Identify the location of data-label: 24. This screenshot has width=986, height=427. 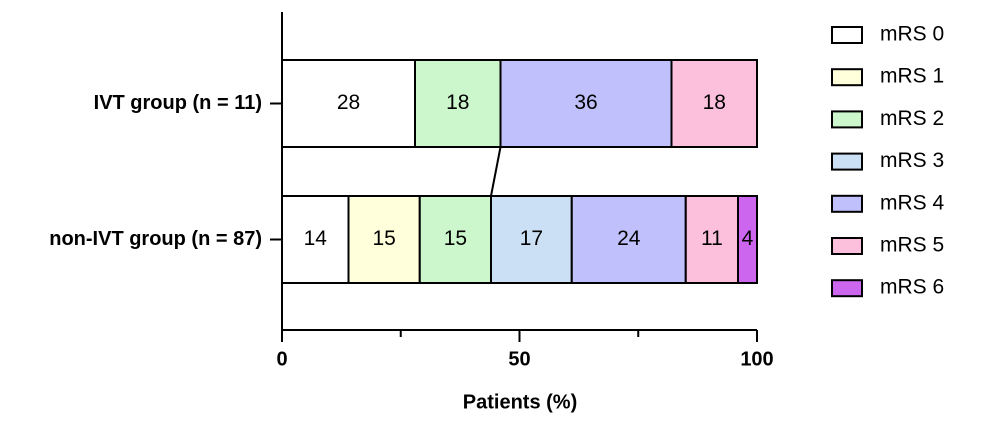
(629, 238).